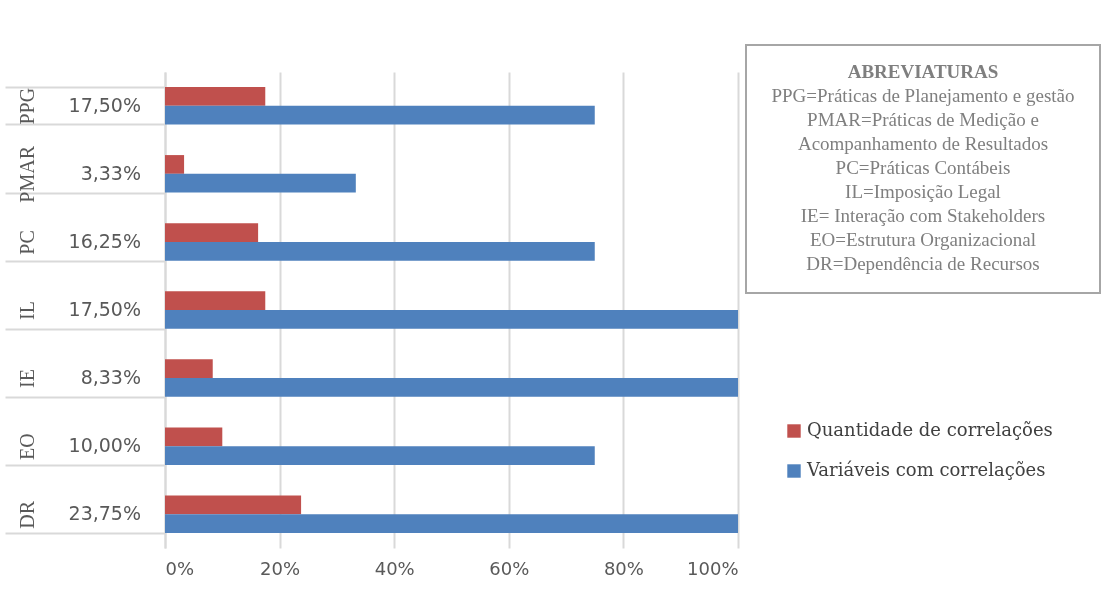  Describe the element at coordinates (923, 132) in the screenshot. I see `text: PMAR=Práticas de Medição e Acompanhamento de Resultados` at that location.